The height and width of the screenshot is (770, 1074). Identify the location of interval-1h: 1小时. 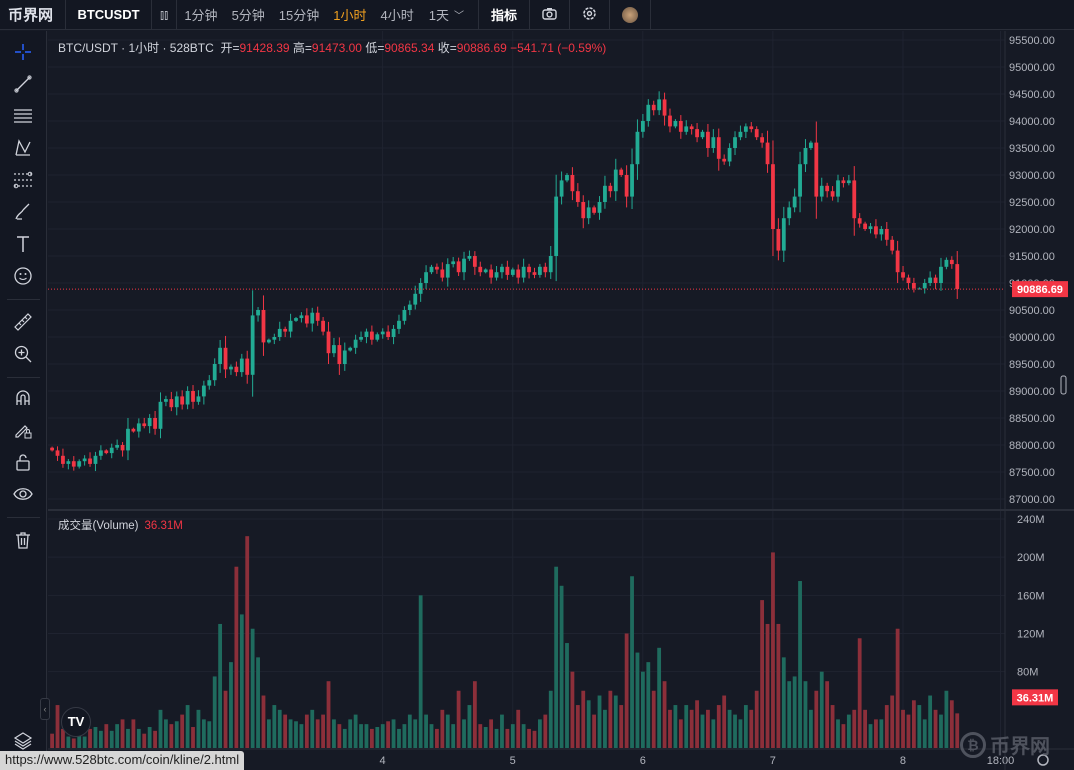
(350, 15).